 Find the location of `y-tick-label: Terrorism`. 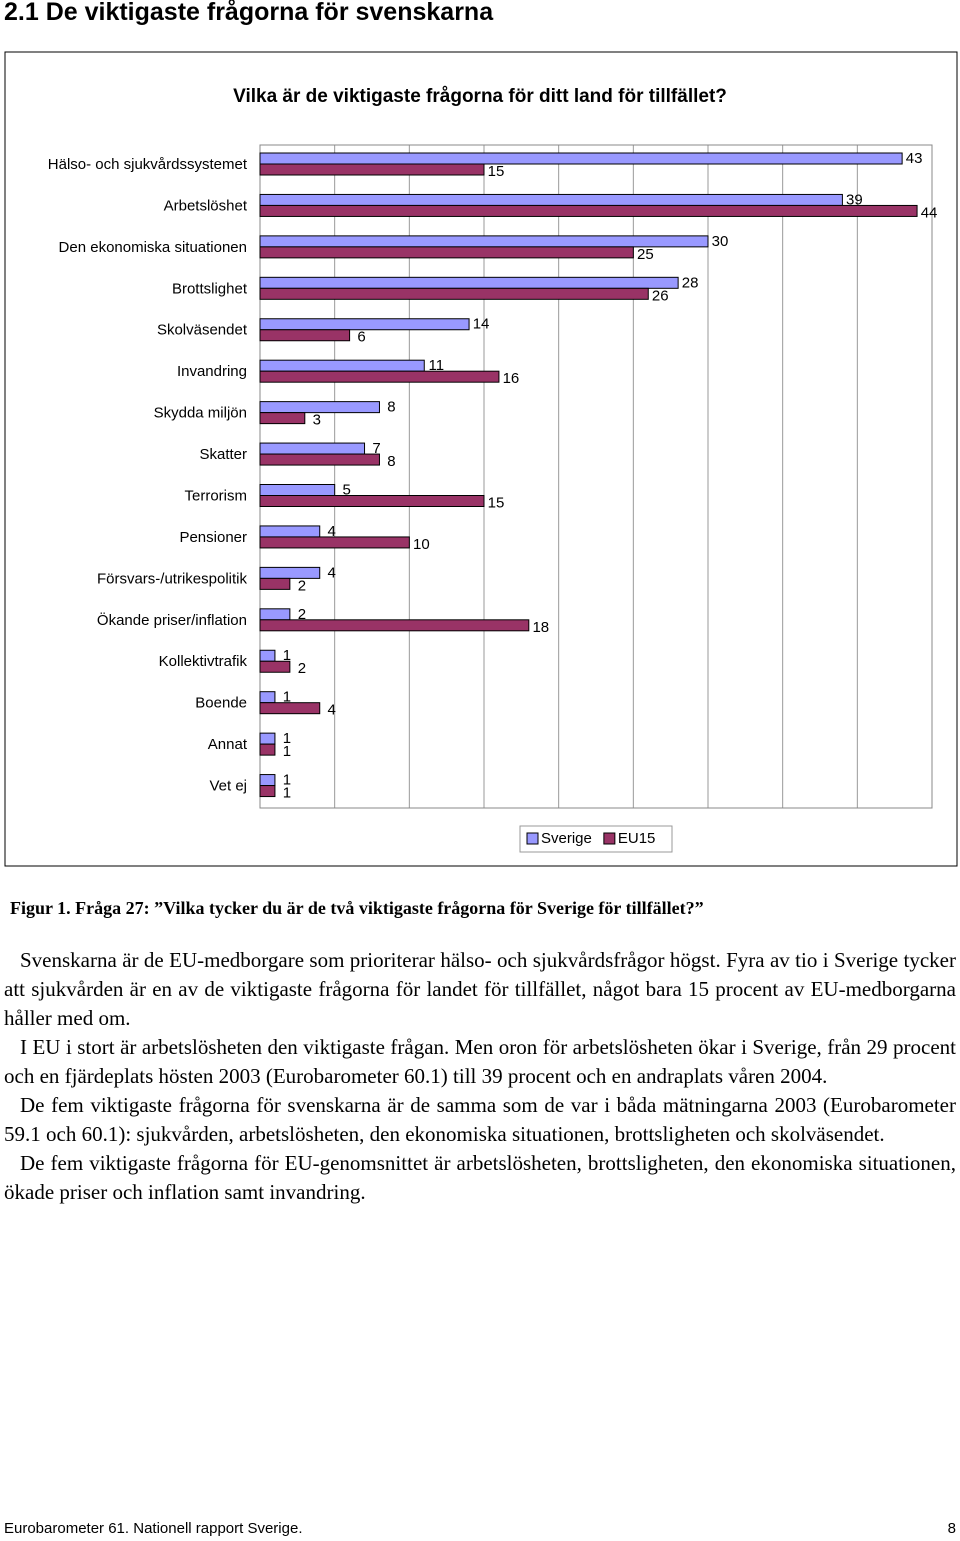

y-tick-label: Terrorism is located at coordinates (216, 495).